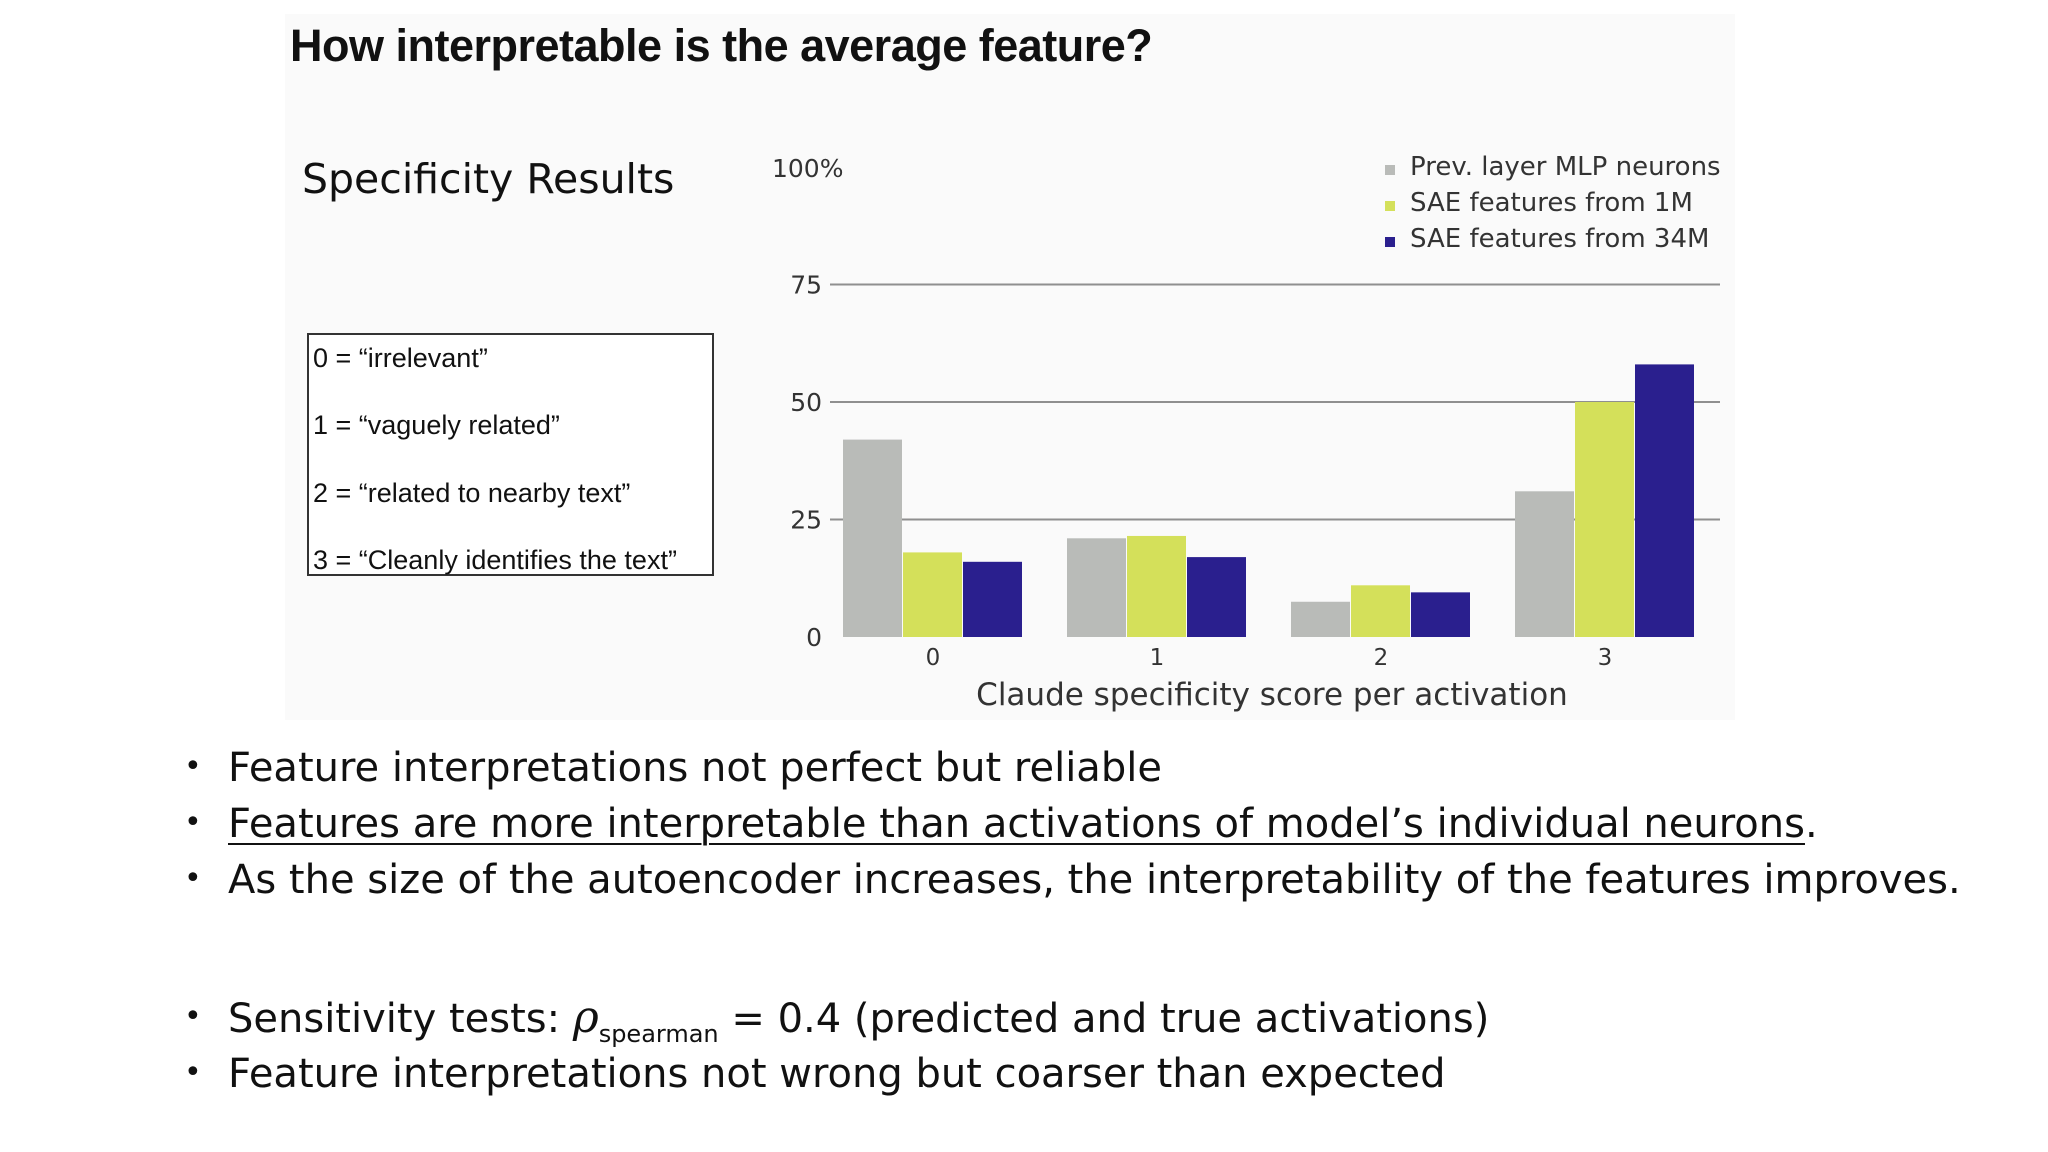 Image resolution: width=2048 pixels, height=1152 pixels. Describe the element at coordinates (436, 425) in the screenshot. I see `score-legend-item: 1 = “vaguely related”` at that location.